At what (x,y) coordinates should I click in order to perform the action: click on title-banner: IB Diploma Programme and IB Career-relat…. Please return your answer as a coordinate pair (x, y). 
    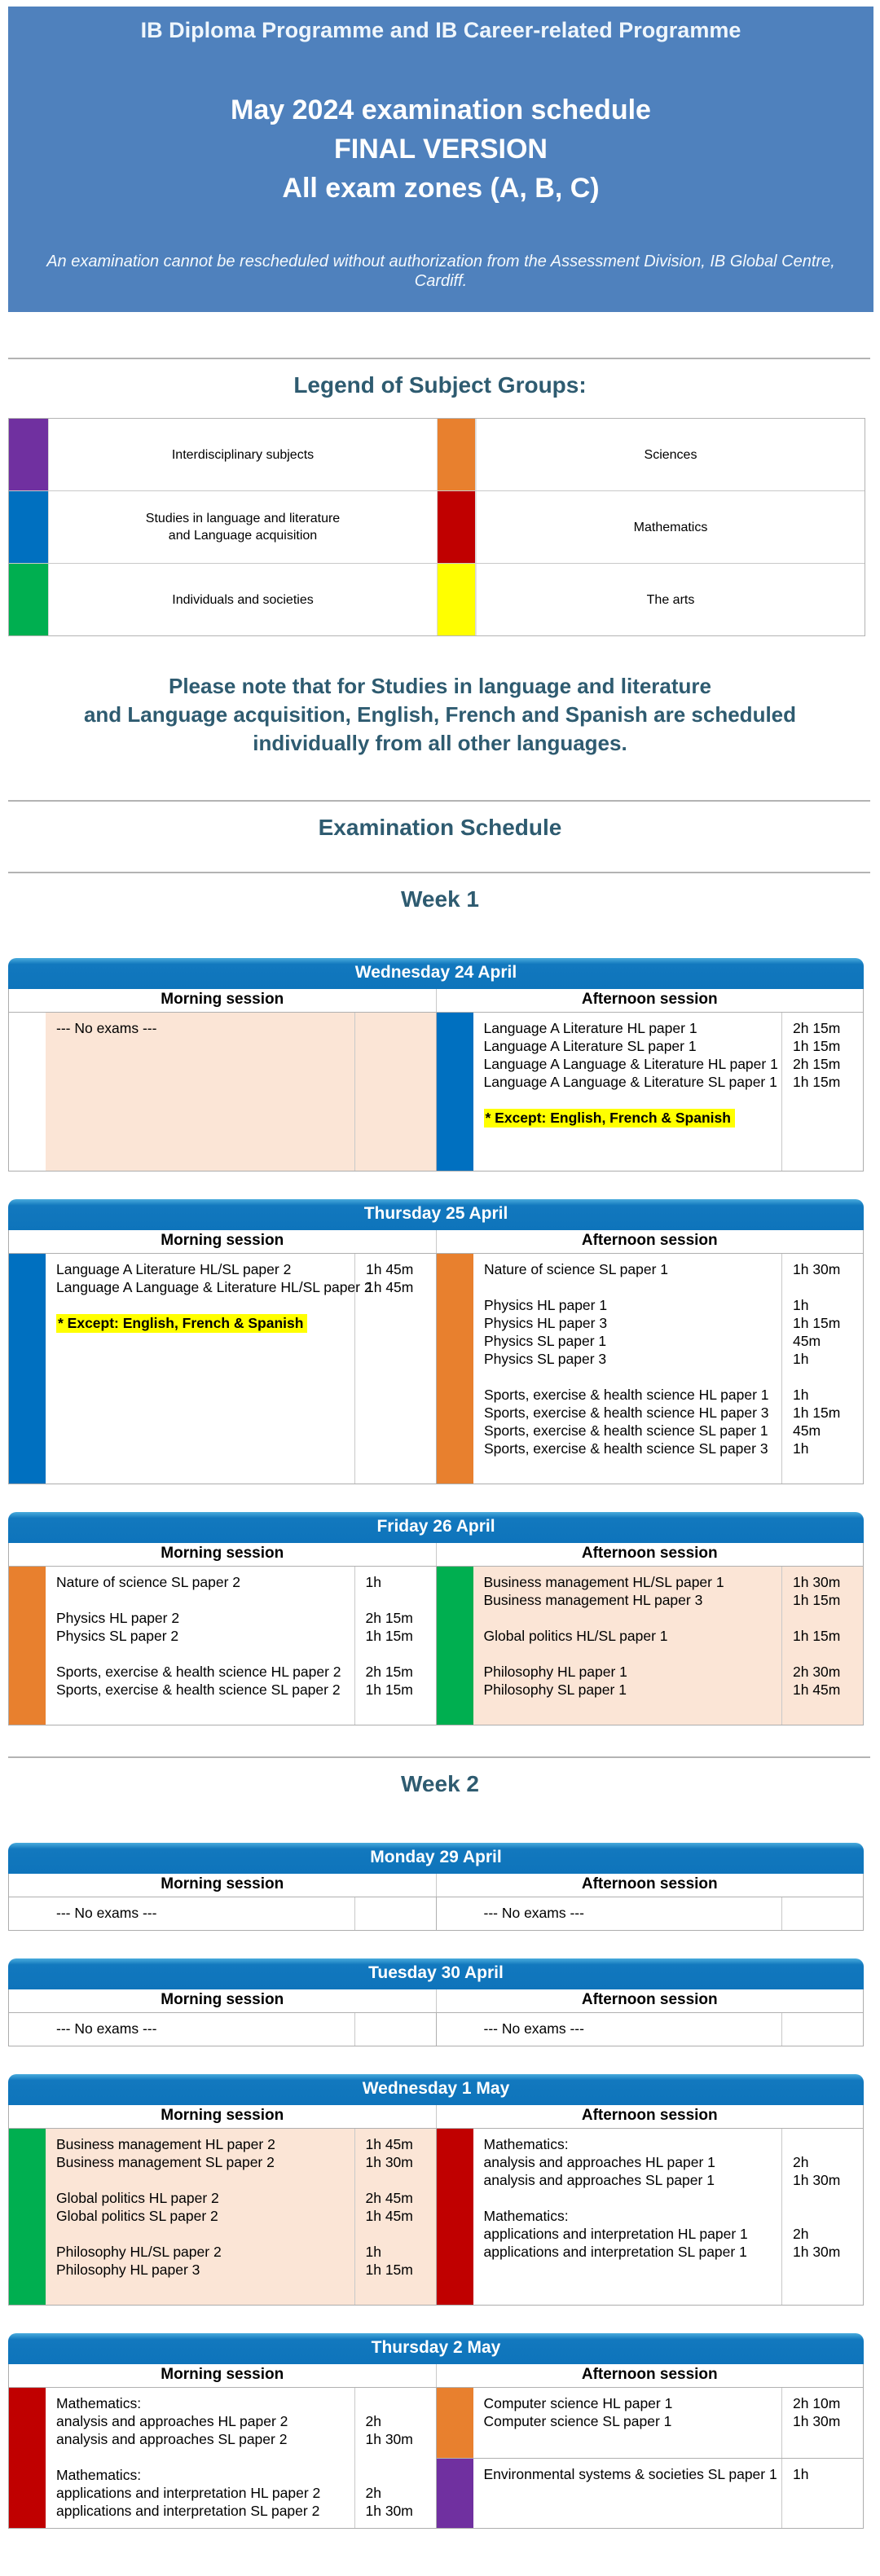
    Looking at the image, I should click on (440, 159).